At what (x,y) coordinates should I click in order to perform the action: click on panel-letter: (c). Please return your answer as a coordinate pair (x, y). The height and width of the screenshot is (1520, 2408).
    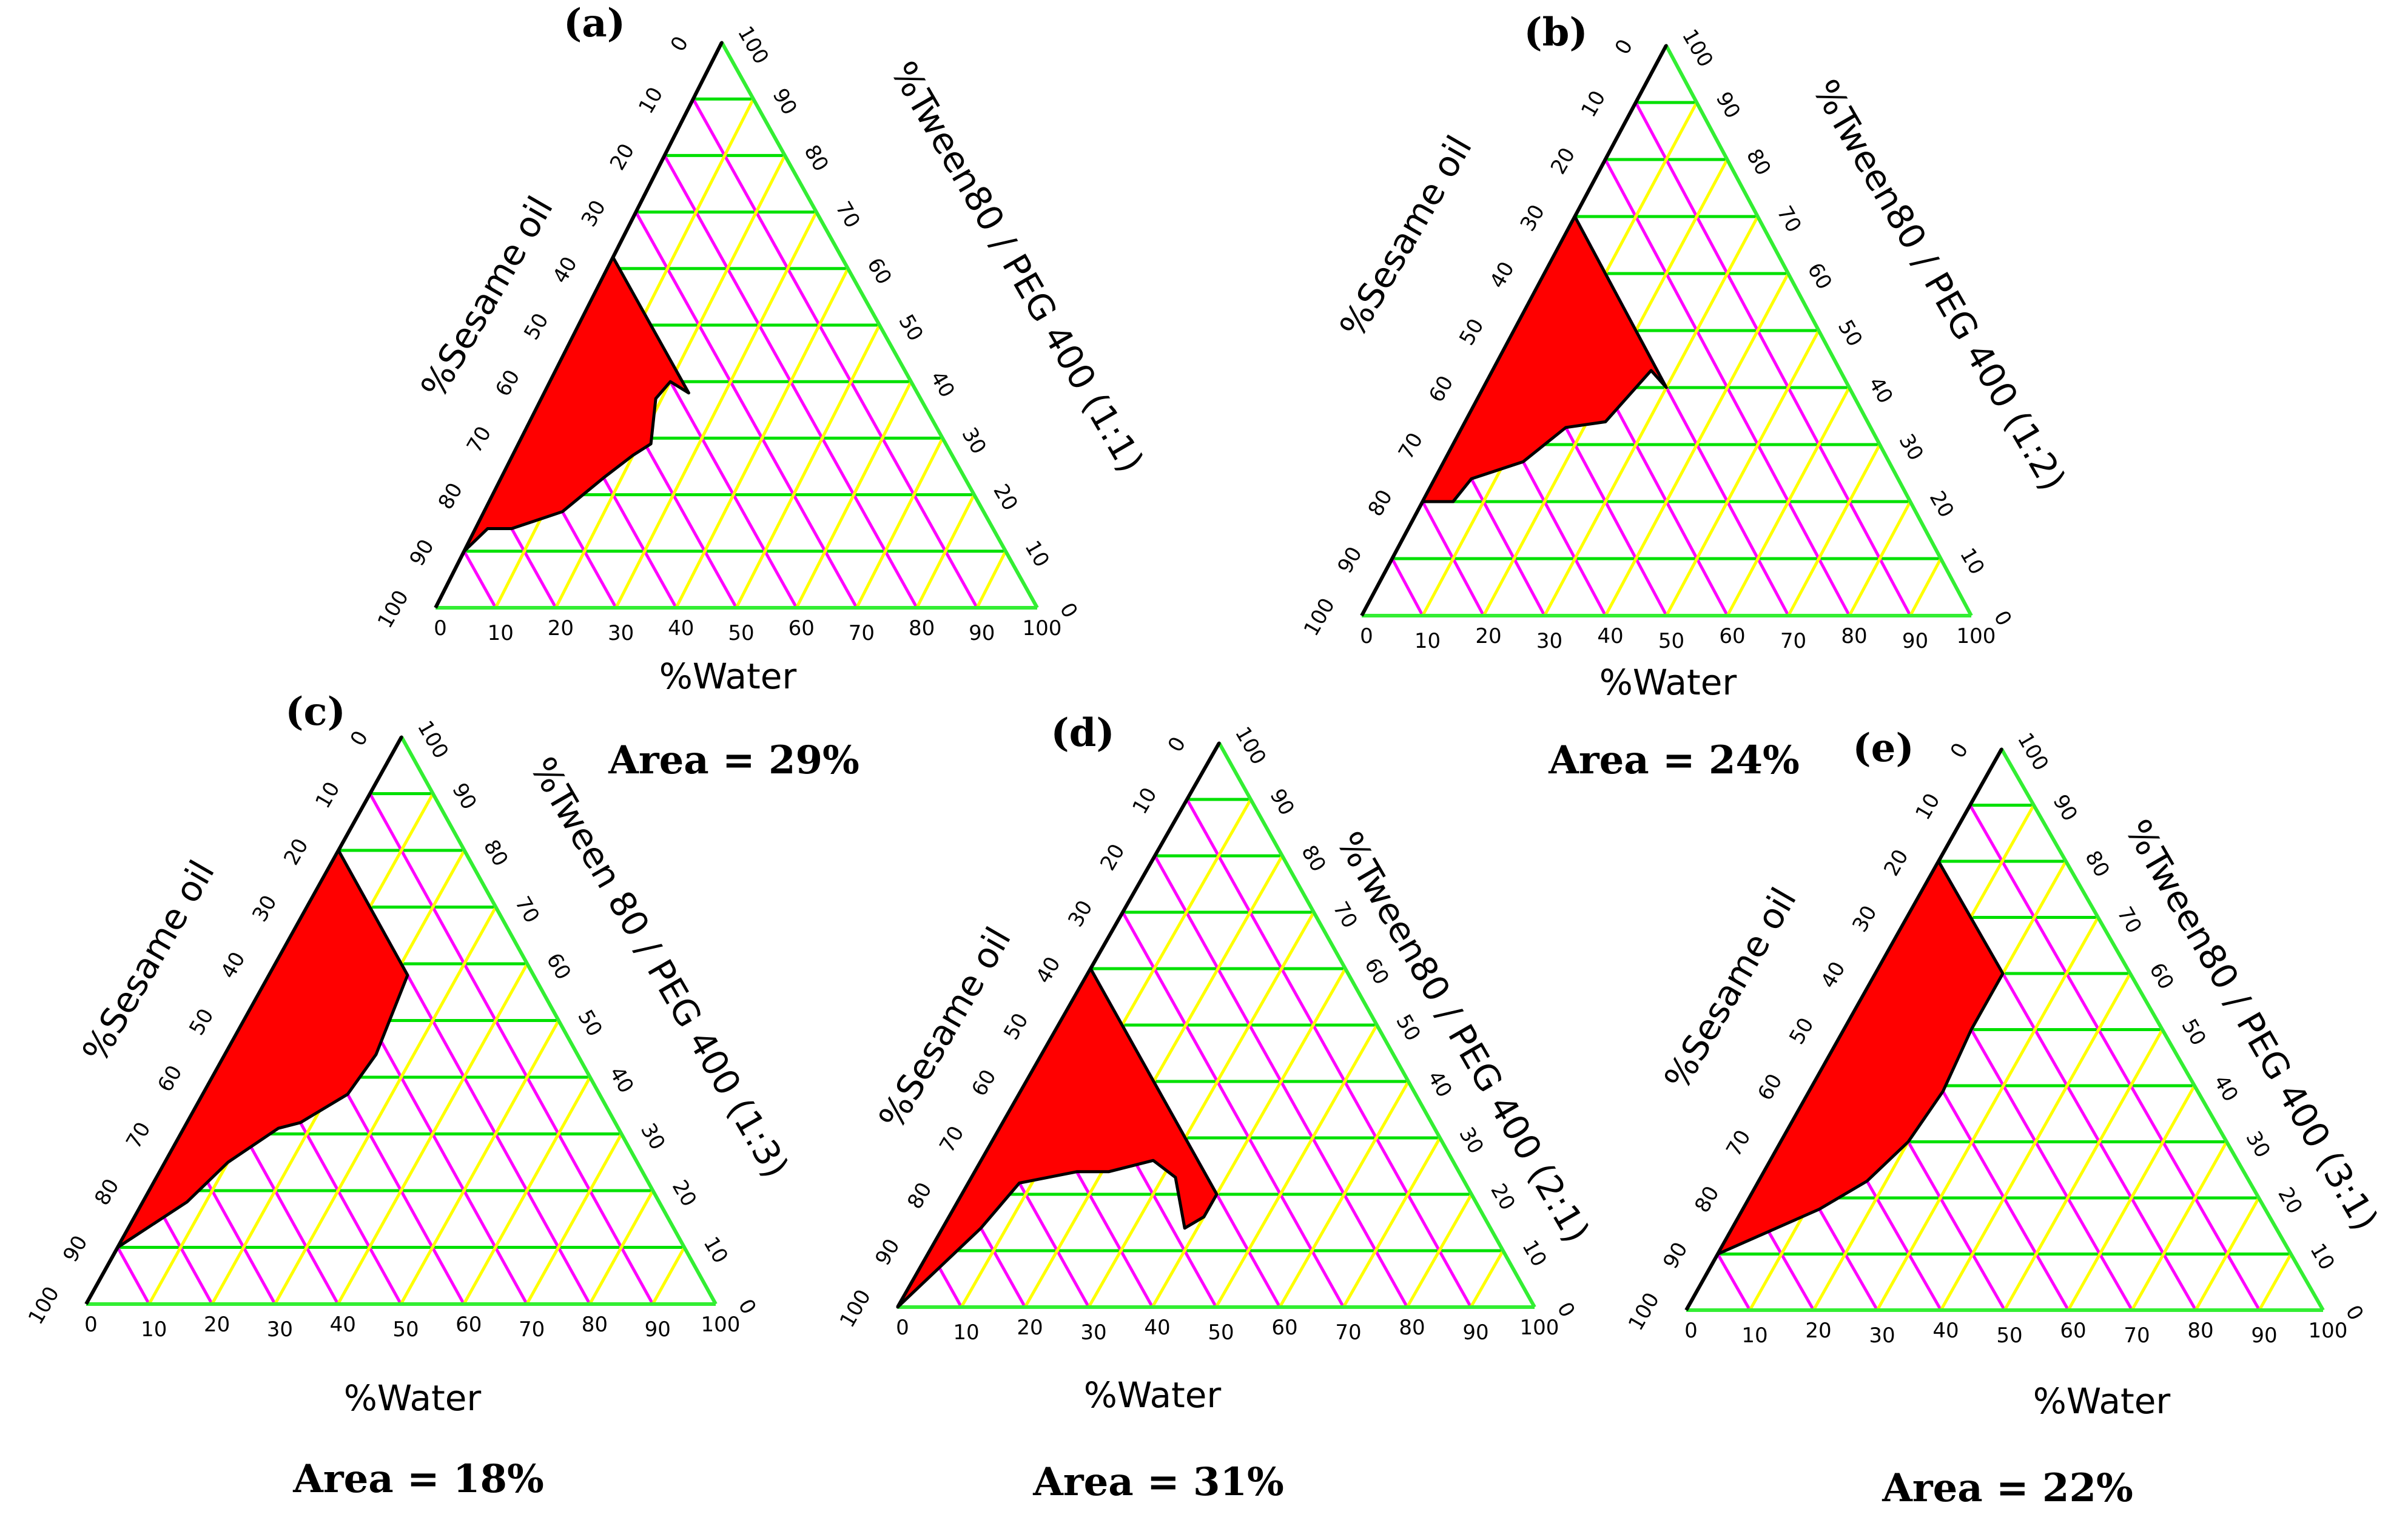
    Looking at the image, I should click on (315, 712).